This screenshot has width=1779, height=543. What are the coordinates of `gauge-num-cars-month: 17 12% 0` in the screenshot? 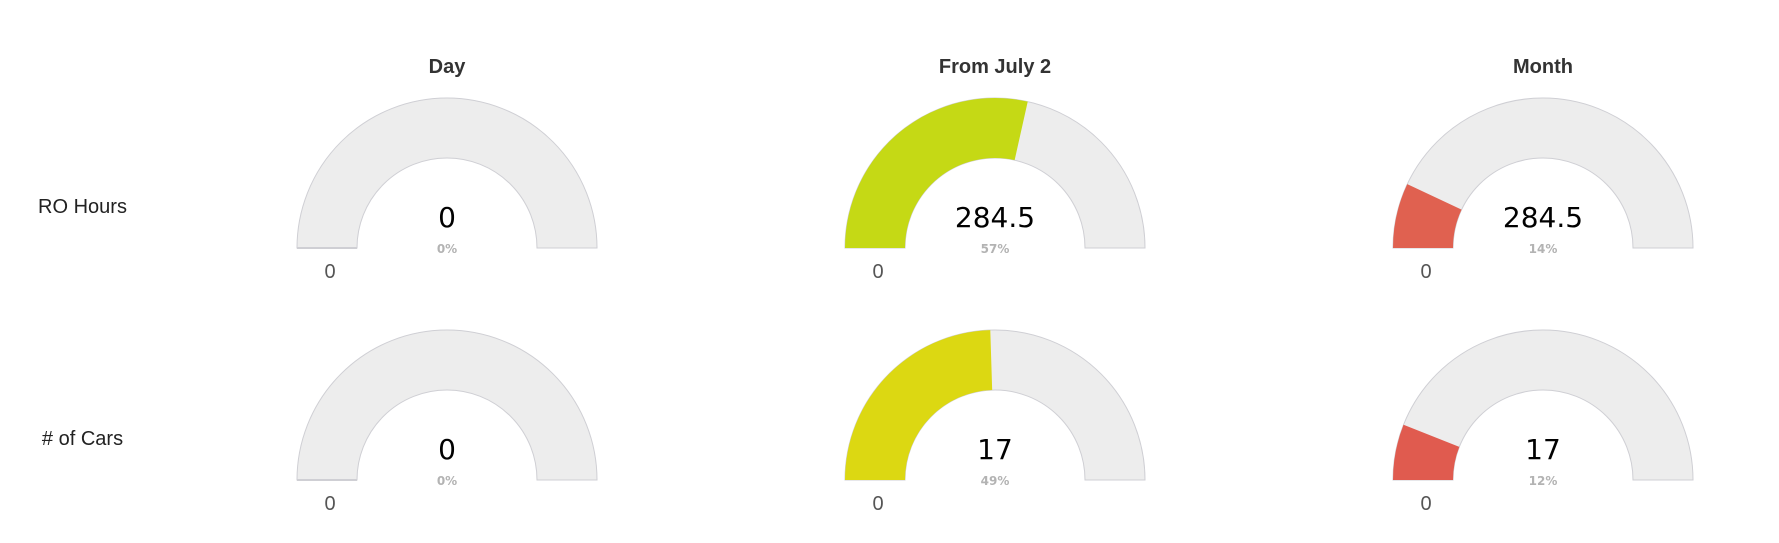 It's located at (1543, 417).